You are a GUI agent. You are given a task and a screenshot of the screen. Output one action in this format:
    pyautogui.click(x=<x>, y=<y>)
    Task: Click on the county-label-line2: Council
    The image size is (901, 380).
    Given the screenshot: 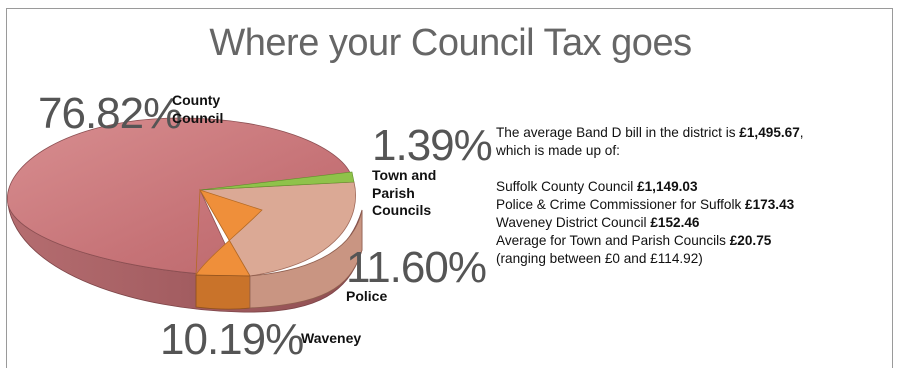 What is the action you would take?
    pyautogui.click(x=198, y=117)
    